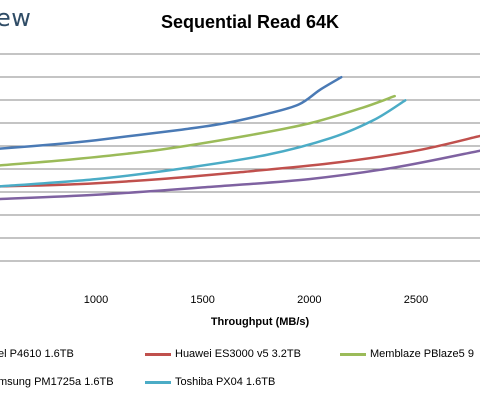 The height and width of the screenshot is (401, 480). I want to click on legend-item-toshiba: Toshiba PX04 1.6TB, so click(210, 382).